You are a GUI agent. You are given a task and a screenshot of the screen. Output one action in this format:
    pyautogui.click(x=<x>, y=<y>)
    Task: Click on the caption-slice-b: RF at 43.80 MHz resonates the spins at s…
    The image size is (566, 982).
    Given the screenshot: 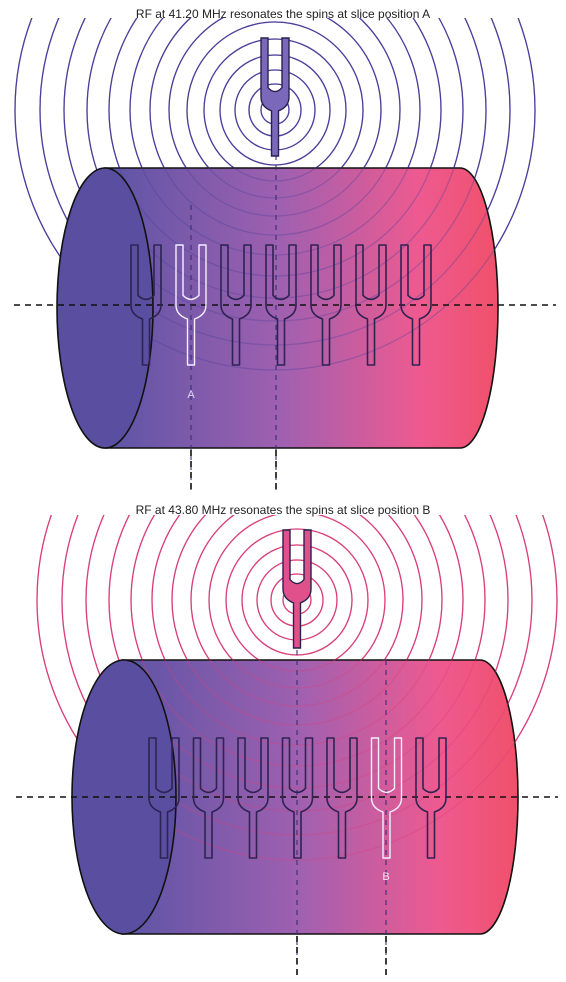 What is the action you would take?
    pyautogui.click(x=283, y=510)
    